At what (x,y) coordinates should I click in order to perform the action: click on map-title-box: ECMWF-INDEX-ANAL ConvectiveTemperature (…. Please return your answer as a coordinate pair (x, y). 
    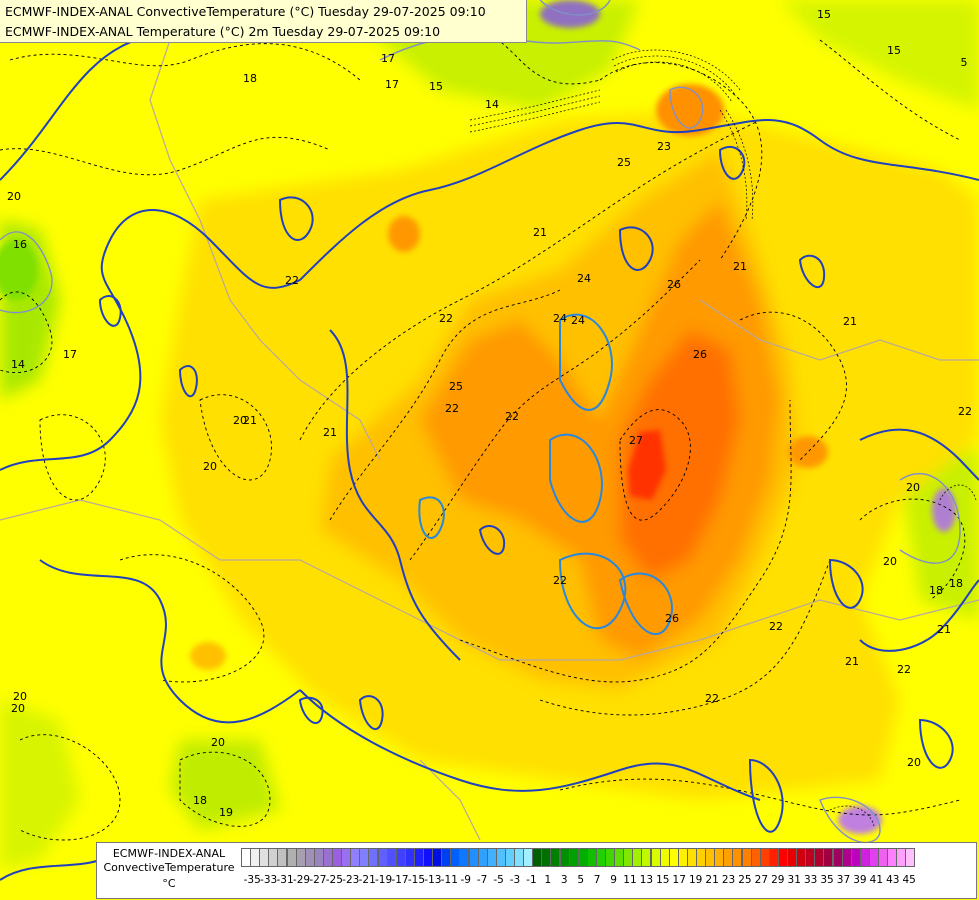
    Looking at the image, I should click on (263, 21).